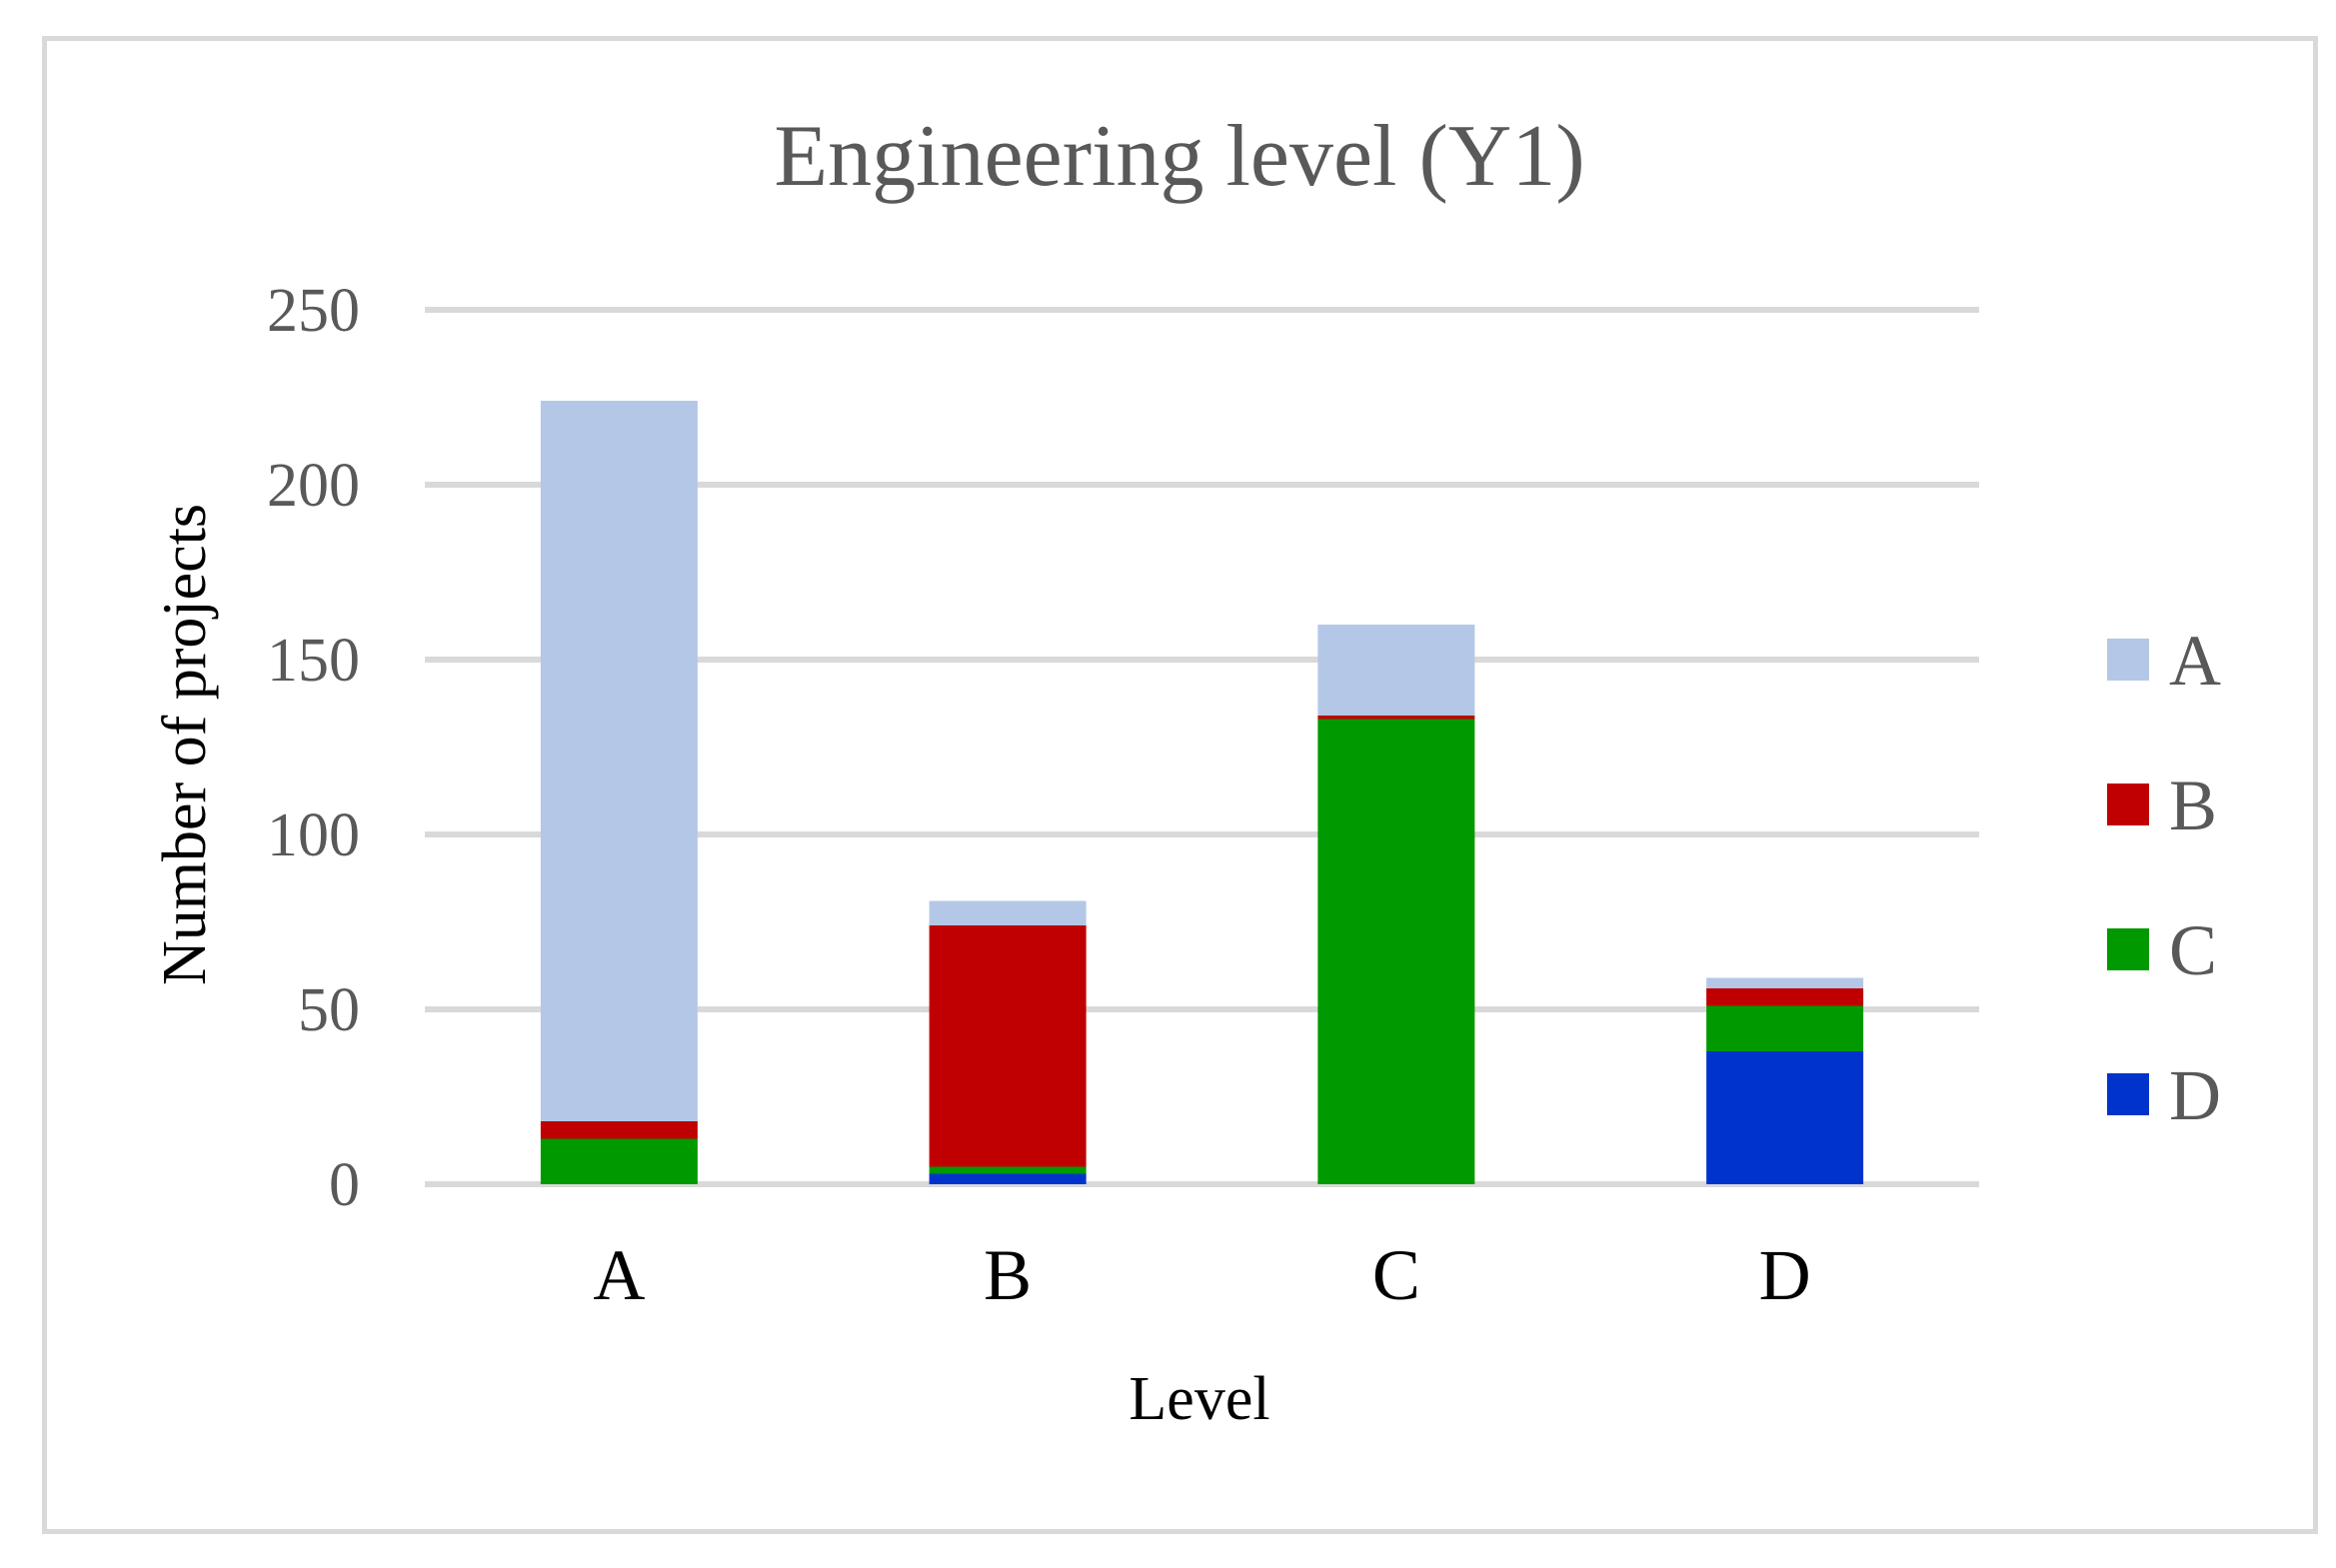 The height and width of the screenshot is (1568, 2336). I want to click on legend-label-B: B, so click(2193, 806).